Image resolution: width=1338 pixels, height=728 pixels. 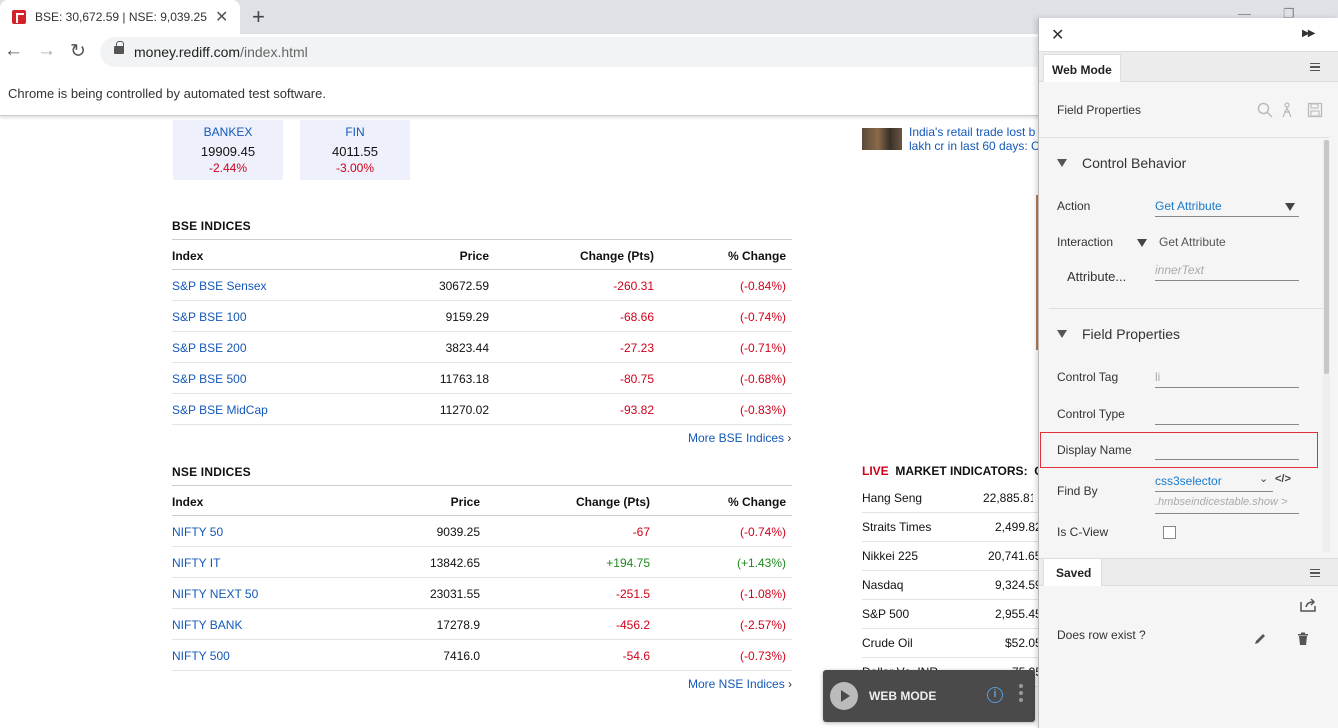 What do you see at coordinates (13, 50) in the screenshot?
I see `back-icon: ←` at bounding box center [13, 50].